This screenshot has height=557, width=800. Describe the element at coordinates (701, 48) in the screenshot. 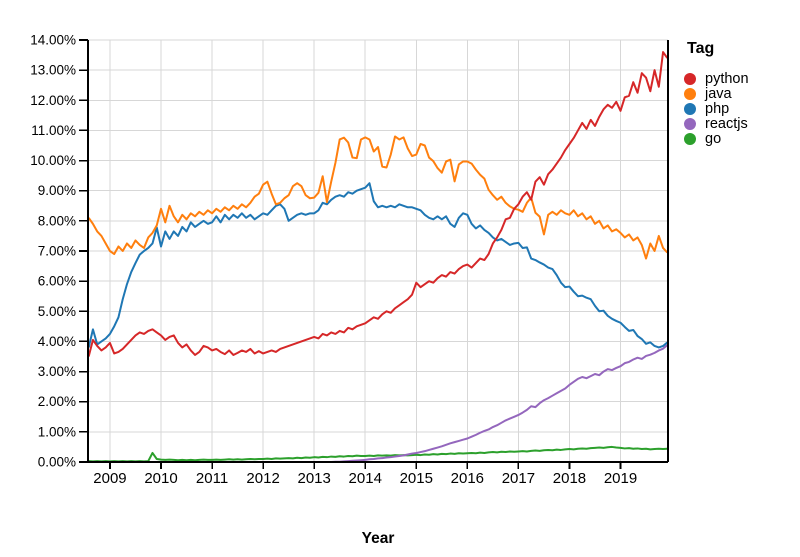

I see `legend-title: Tag` at that location.